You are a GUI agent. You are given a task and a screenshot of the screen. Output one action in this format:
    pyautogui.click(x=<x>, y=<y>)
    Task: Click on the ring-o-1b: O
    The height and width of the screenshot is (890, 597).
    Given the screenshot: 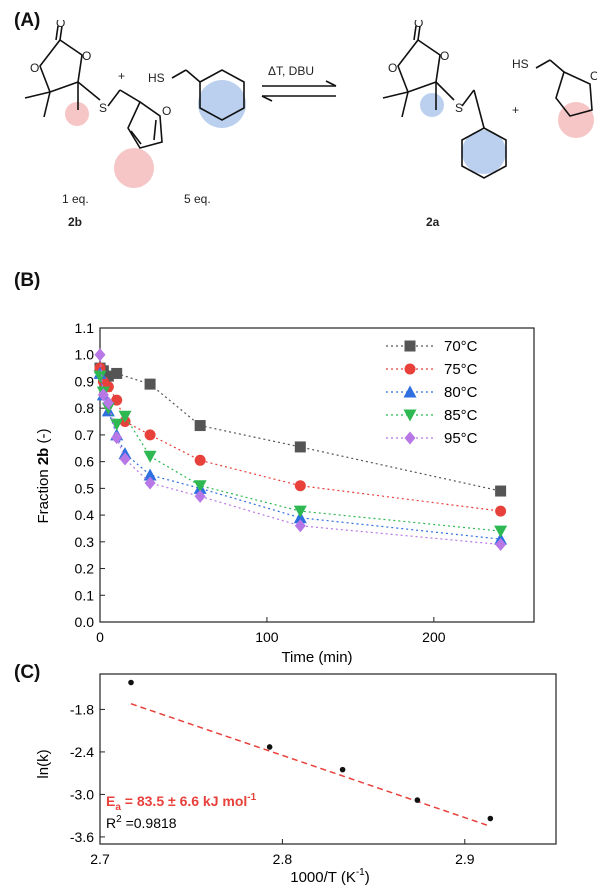 What is the action you would take?
    pyautogui.click(x=86, y=56)
    